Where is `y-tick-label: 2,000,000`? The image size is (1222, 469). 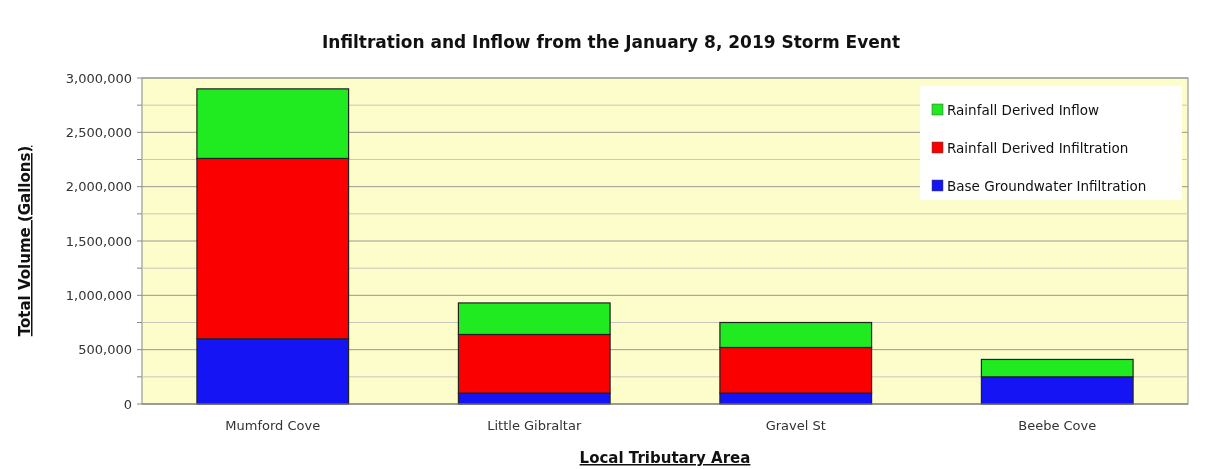 y-tick-label: 2,000,000 is located at coordinates (98, 187).